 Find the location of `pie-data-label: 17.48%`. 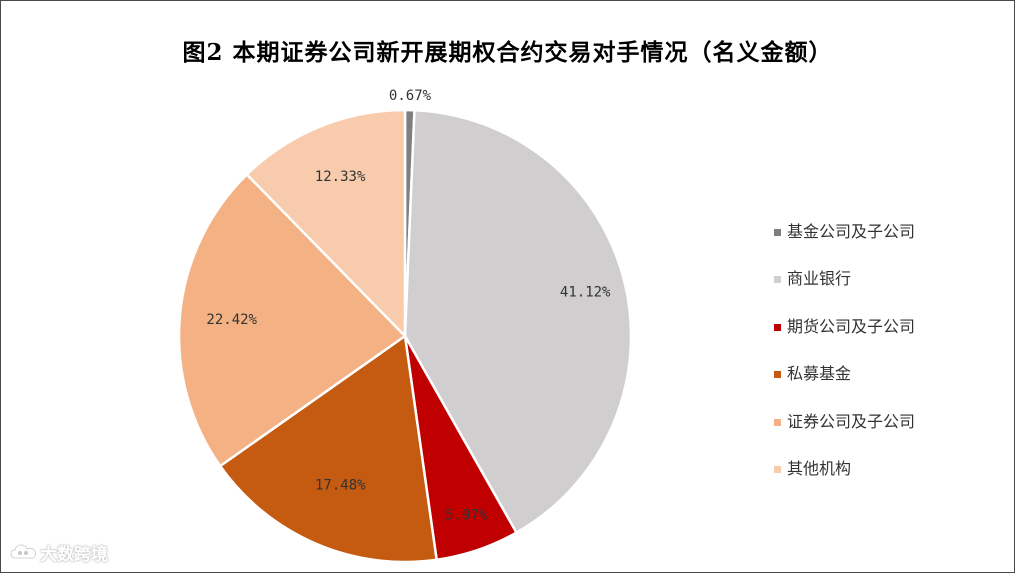

pie-data-label: 17.48% is located at coordinates (340, 485).